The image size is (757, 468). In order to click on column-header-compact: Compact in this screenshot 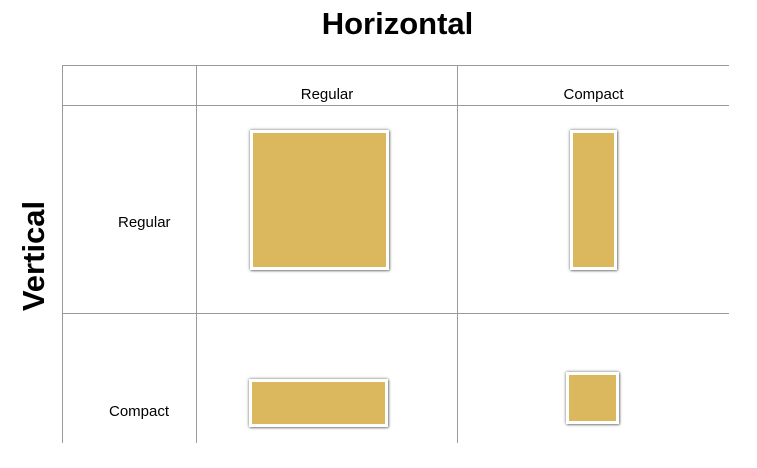, I will do `click(593, 94)`.